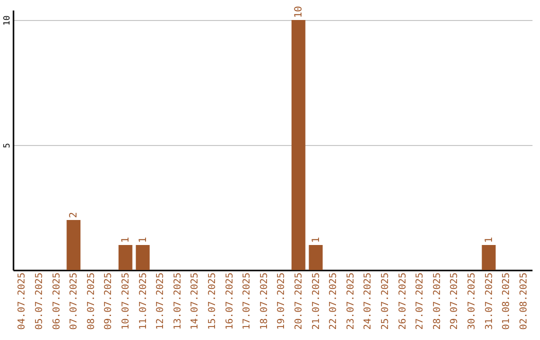 This screenshot has height=340, width=540. I want to click on x-tick-label: 06.07.2025, so click(56, 301).